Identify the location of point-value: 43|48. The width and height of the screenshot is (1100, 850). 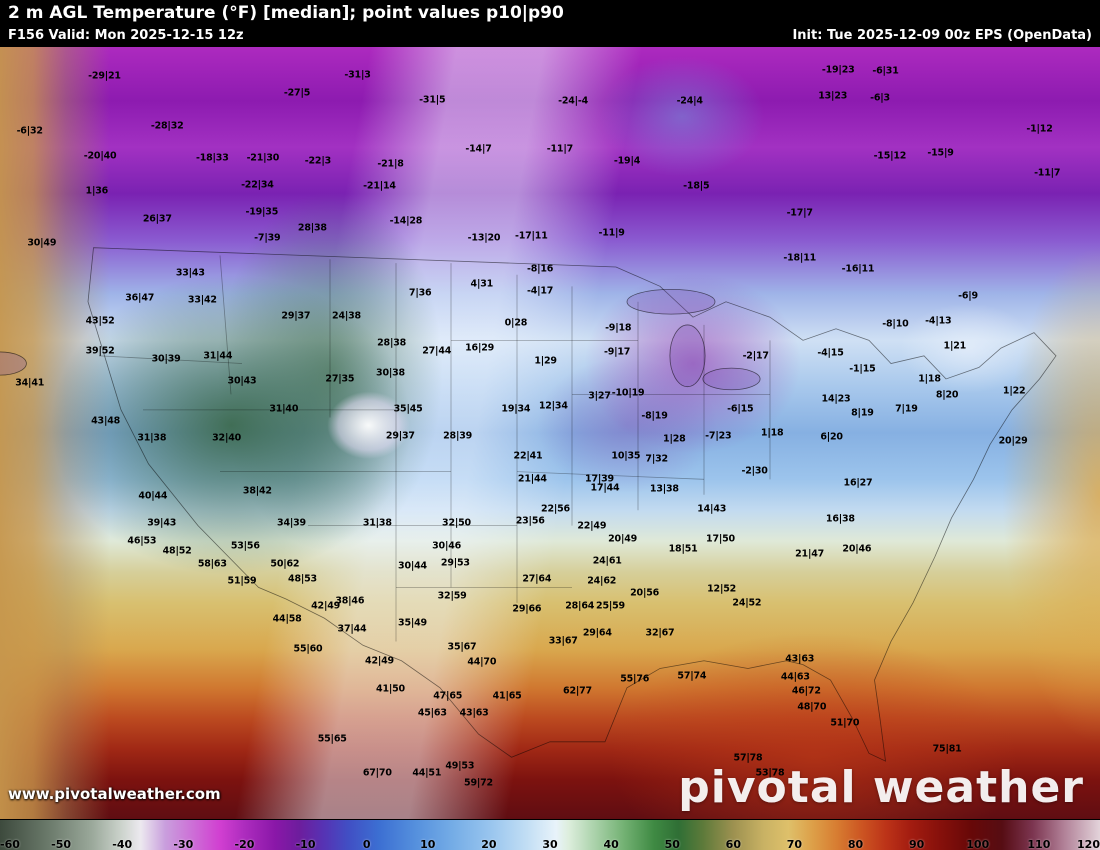
(106, 421).